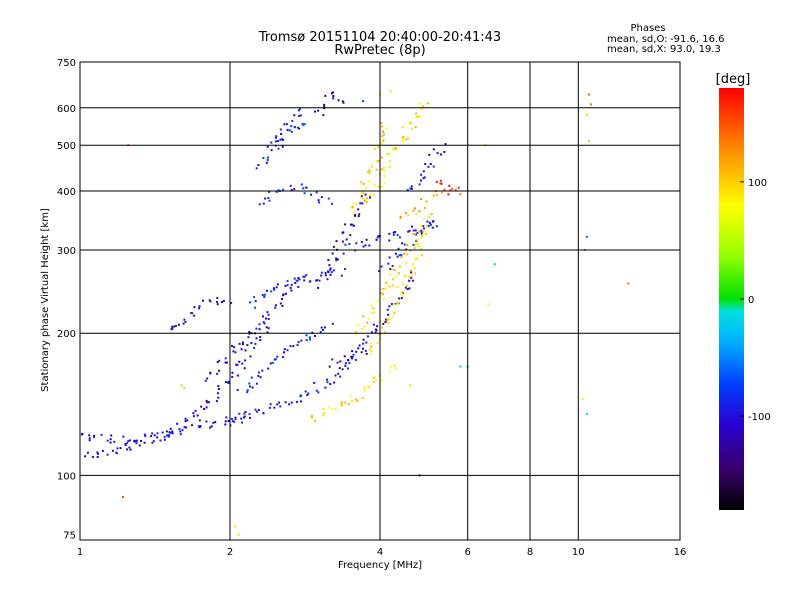  I want to click on y-tick-label: 200, so click(66, 334).